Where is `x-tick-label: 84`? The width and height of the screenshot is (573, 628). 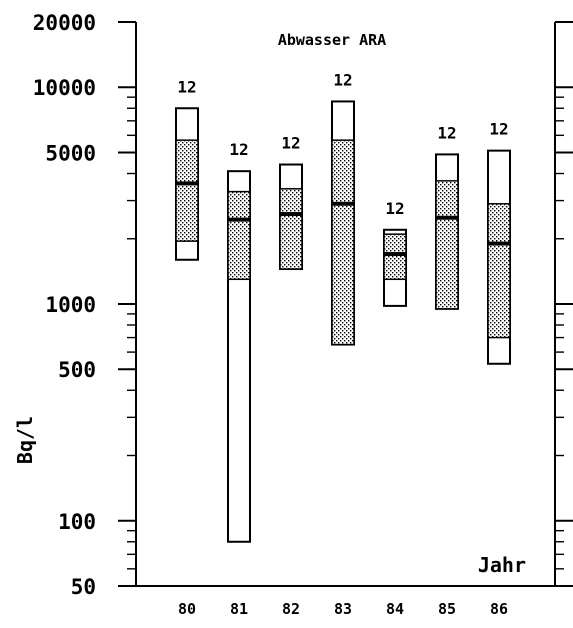 x-tick-label: 84 is located at coordinates (395, 609).